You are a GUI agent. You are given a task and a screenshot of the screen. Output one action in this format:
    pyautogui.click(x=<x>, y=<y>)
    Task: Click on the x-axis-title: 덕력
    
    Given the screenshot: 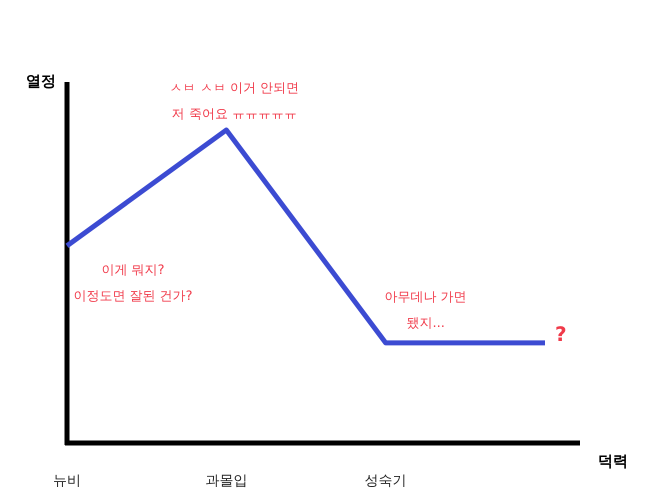 What is the action you would take?
    pyautogui.click(x=613, y=461)
    